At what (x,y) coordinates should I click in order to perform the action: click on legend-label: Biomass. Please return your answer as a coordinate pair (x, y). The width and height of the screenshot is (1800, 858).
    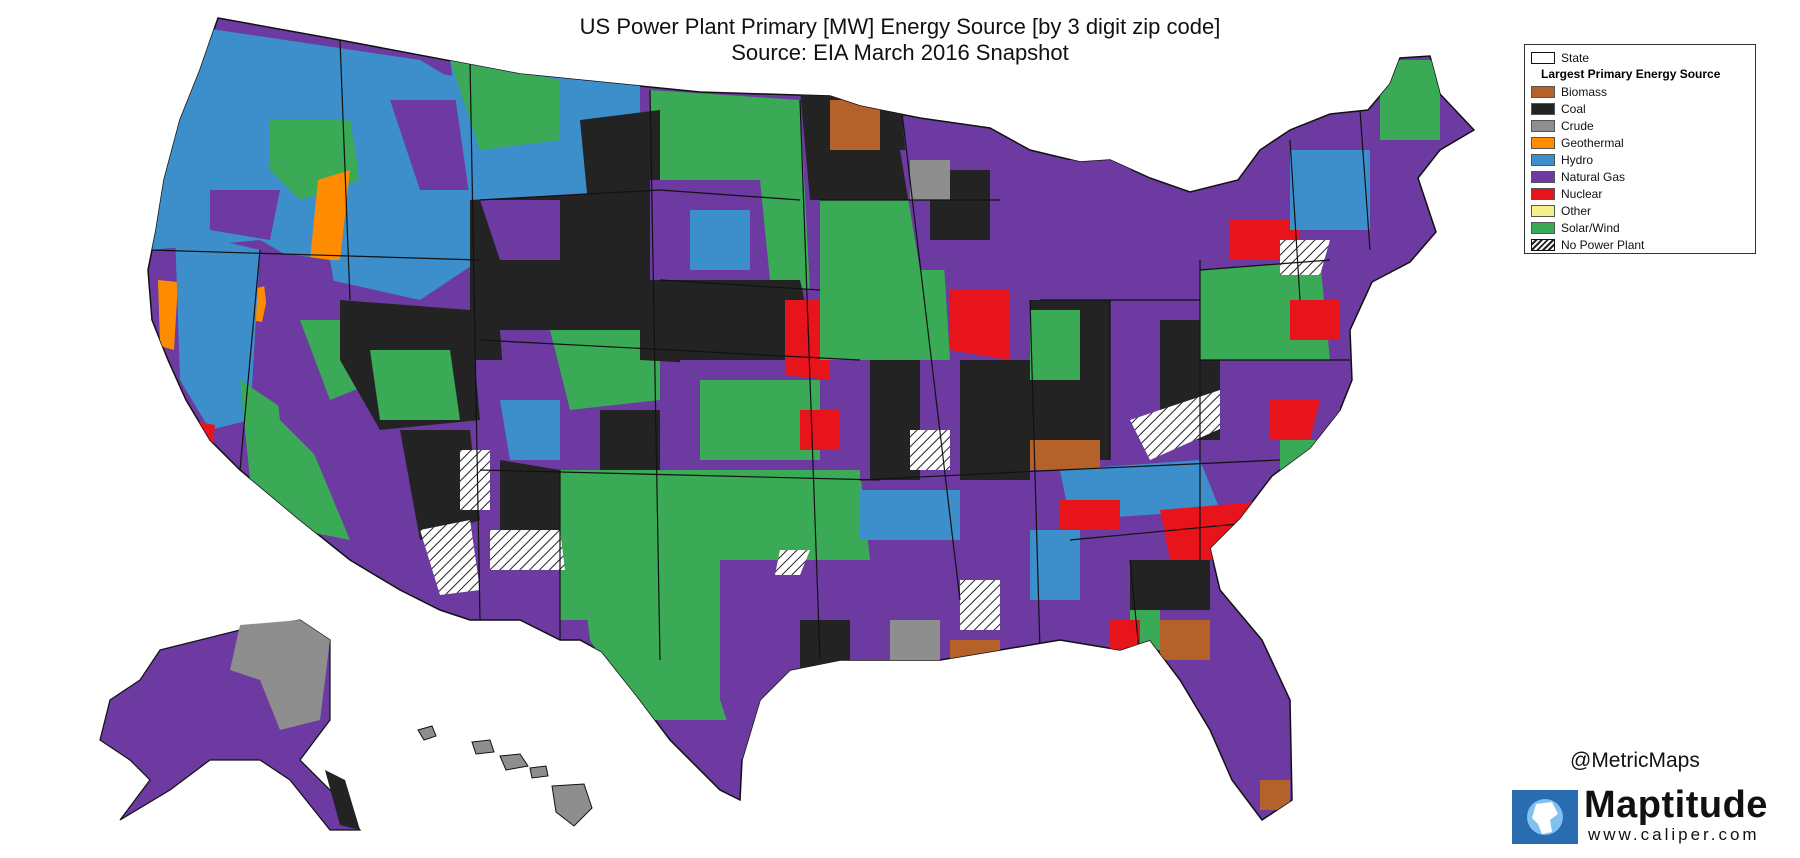
    Looking at the image, I should click on (1584, 91).